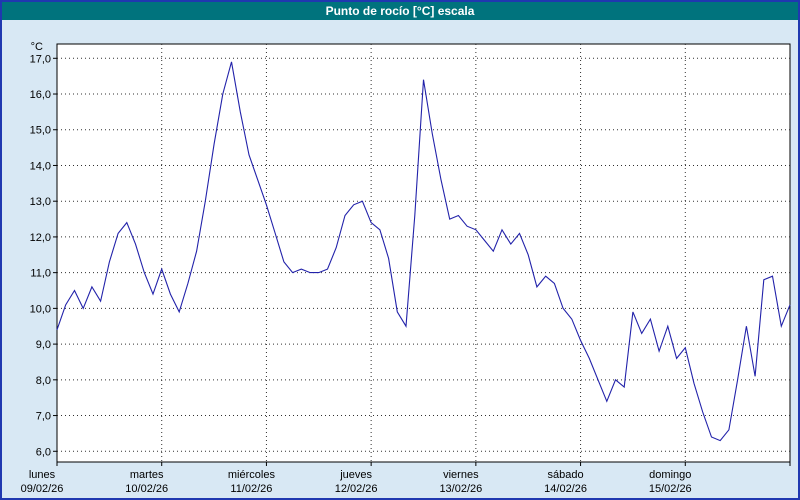  Describe the element at coordinates (252, 475) in the screenshot. I see `x-day-label: miércoles` at that location.